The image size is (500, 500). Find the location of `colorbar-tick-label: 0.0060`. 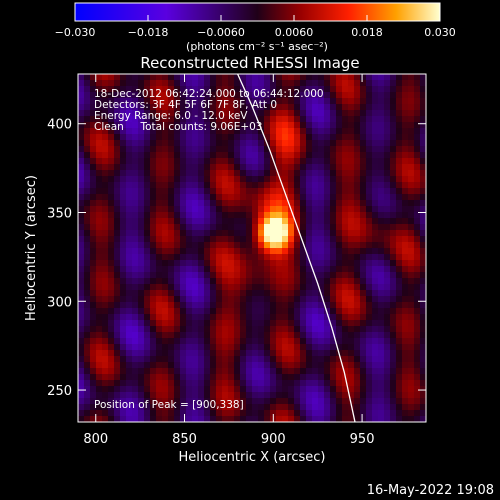

colorbar-tick-label: 0.0060 is located at coordinates (294, 32).